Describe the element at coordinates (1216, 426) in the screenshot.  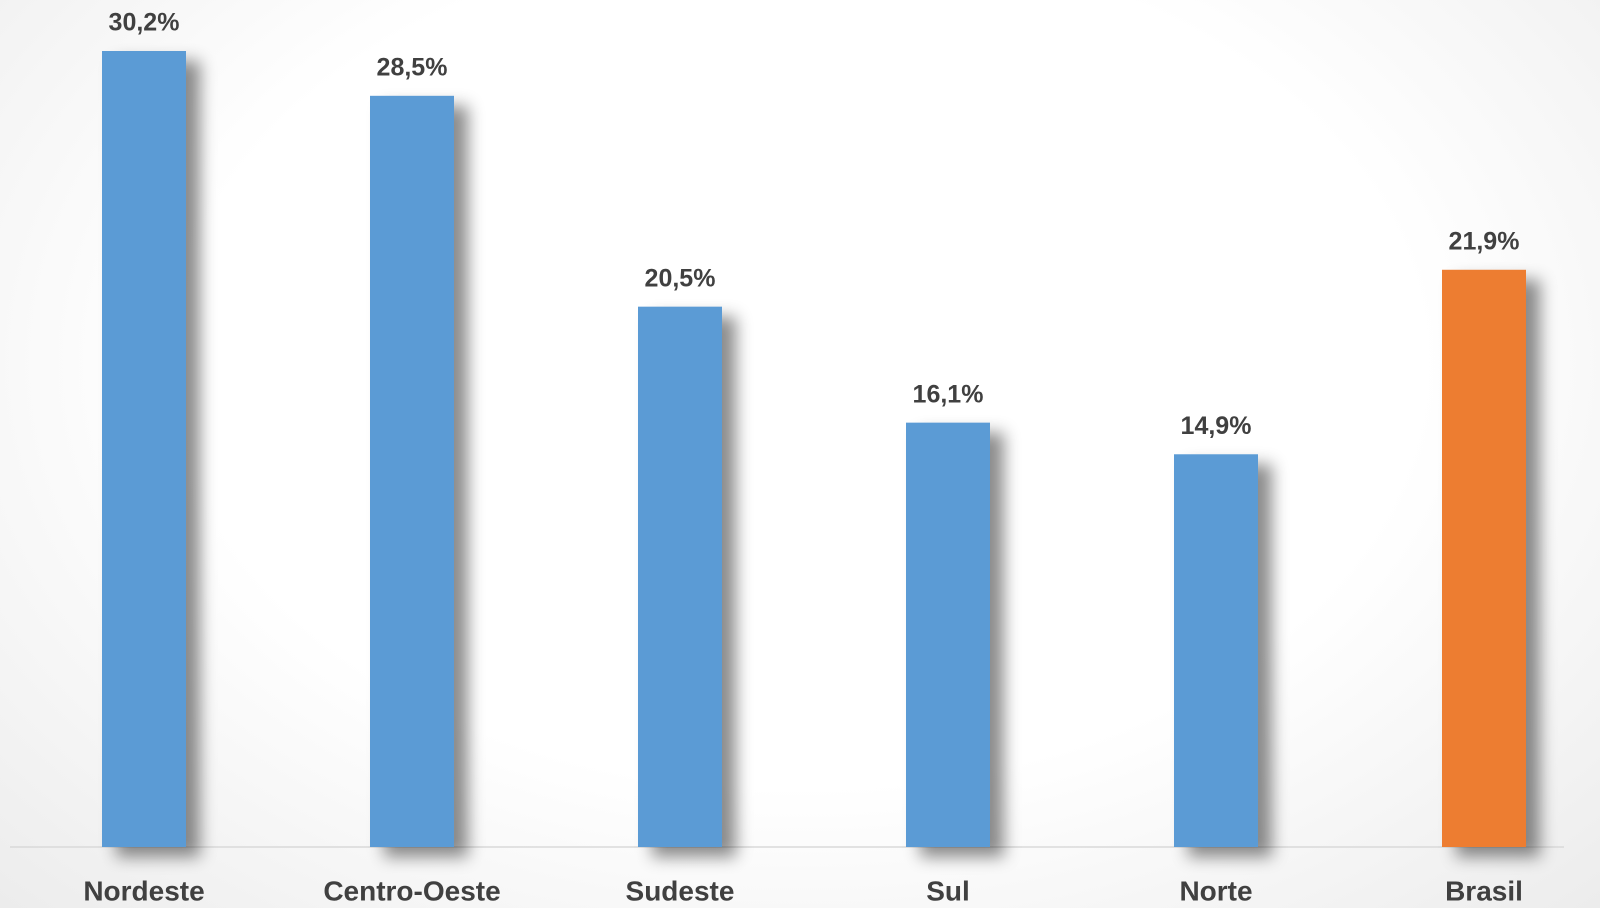
I see `data-label: 14,9%` at that location.